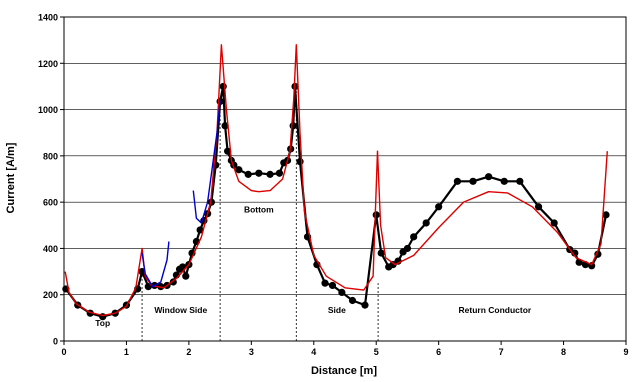 This screenshot has height=382, width=638. Describe the element at coordinates (63, 352) in the screenshot. I see `x-tick-label: 0` at that location.